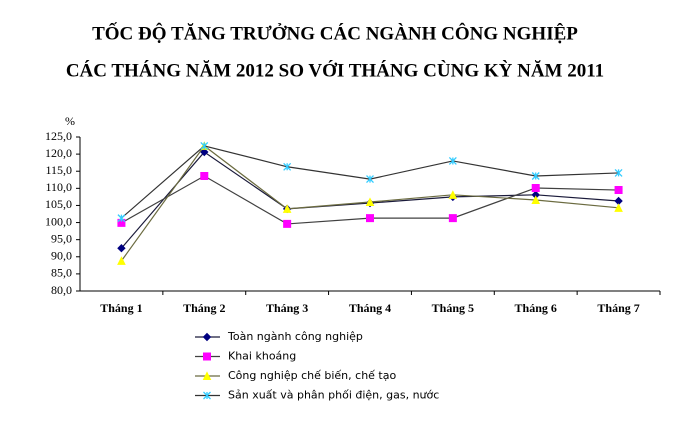 Image resolution: width=682 pixels, height=432 pixels. I want to click on y-tick-label: 85,0, so click(61, 273).